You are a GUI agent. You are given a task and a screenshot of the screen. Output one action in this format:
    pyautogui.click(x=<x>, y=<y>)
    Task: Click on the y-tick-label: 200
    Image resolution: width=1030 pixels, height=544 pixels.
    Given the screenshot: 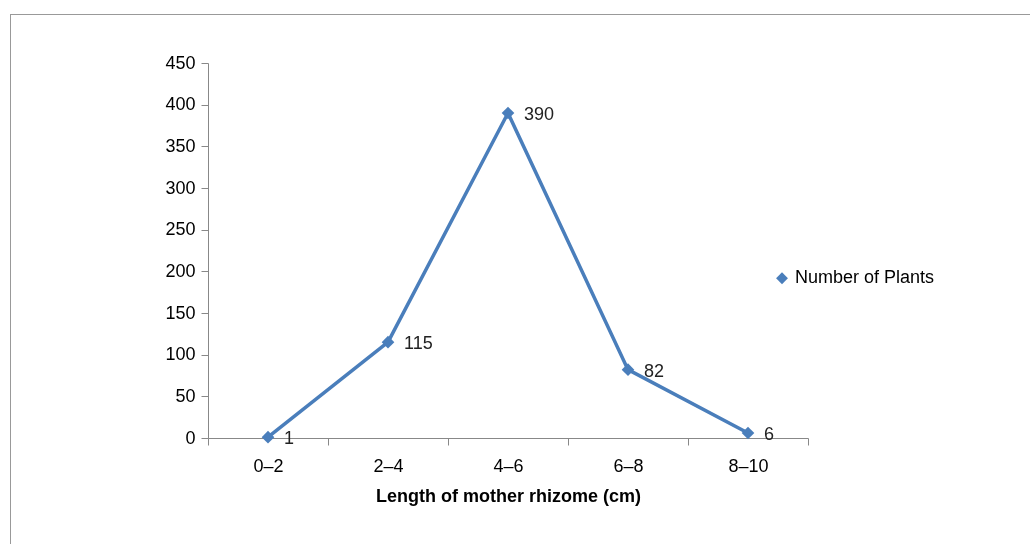 What is the action you would take?
    pyautogui.click(x=180, y=270)
    